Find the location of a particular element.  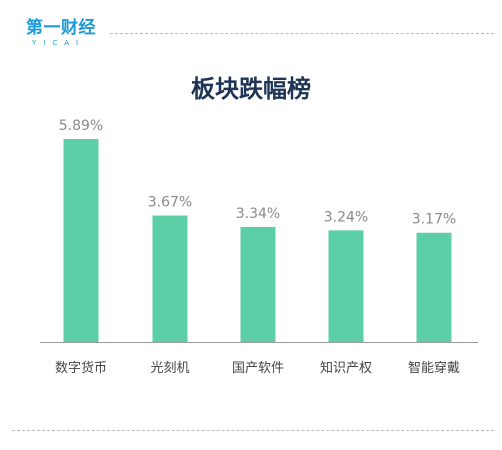

category-label-5: 智能穿戴 is located at coordinates (434, 368).